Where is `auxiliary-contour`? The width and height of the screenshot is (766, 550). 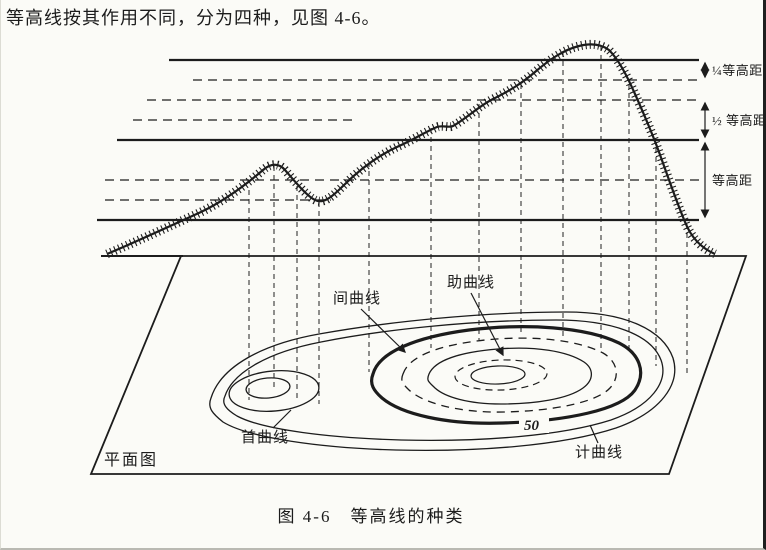 auxiliary-contour is located at coordinates (501, 375).